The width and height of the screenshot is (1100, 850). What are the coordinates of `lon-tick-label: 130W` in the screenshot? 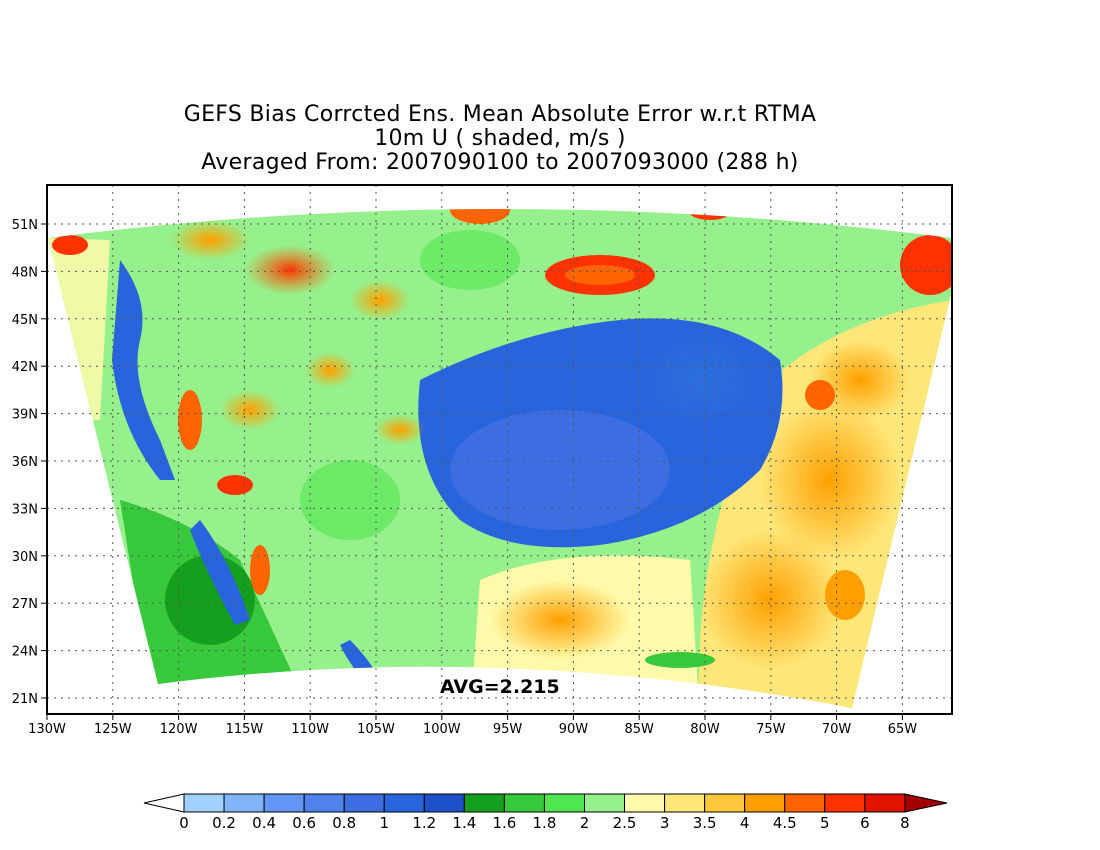 It's located at (47, 729).